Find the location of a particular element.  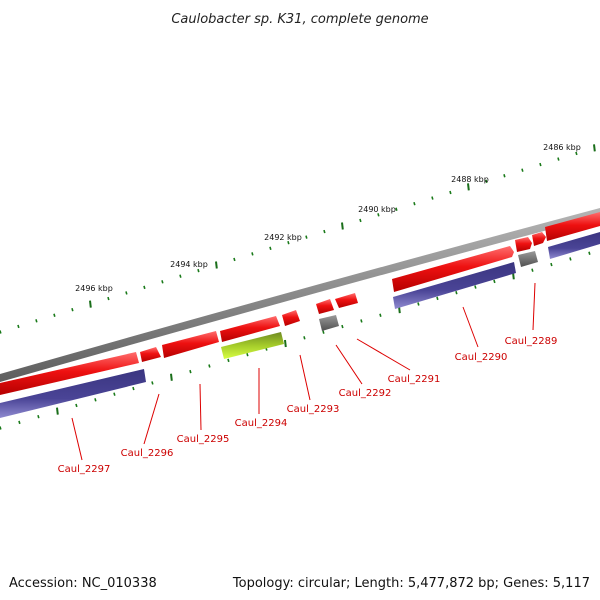

gene-caul-2292-cds is located at coordinates (325, 306).